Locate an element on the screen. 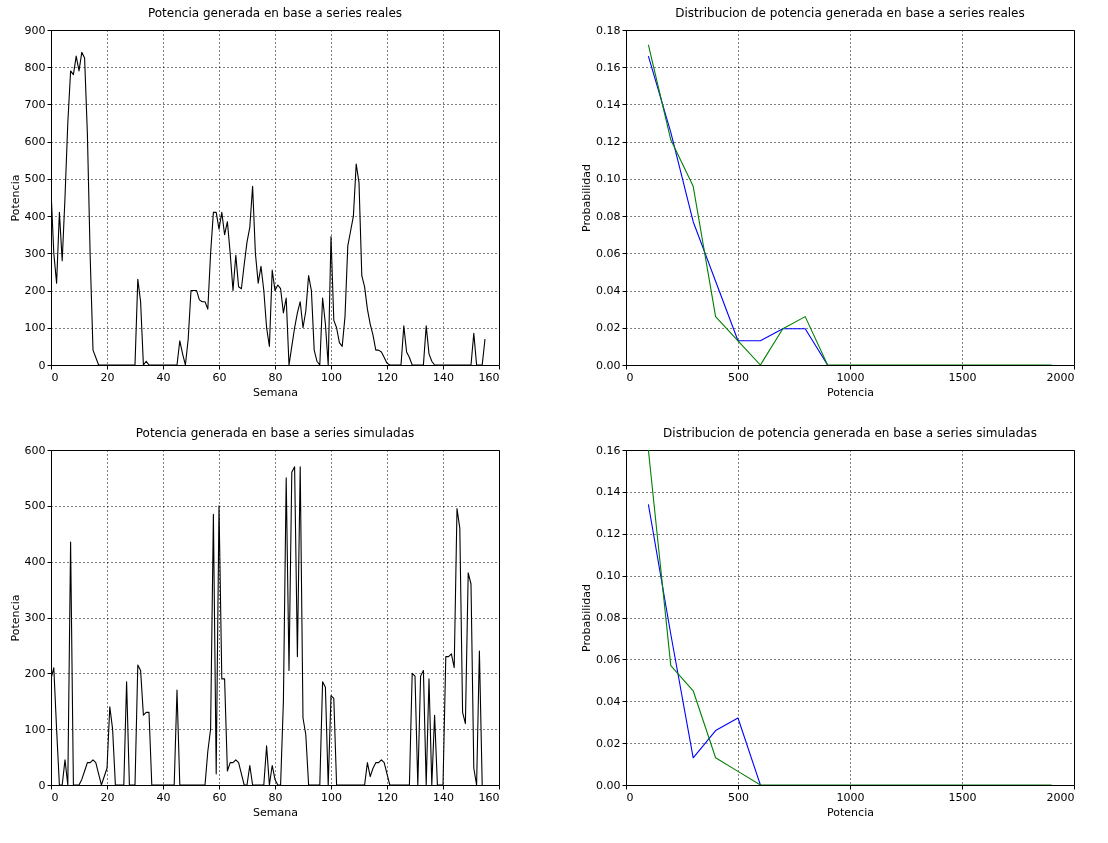 Image resolution: width=1108 pixels, height=843 pixels. y-tick-label: 0.18 is located at coordinates (608, 30).